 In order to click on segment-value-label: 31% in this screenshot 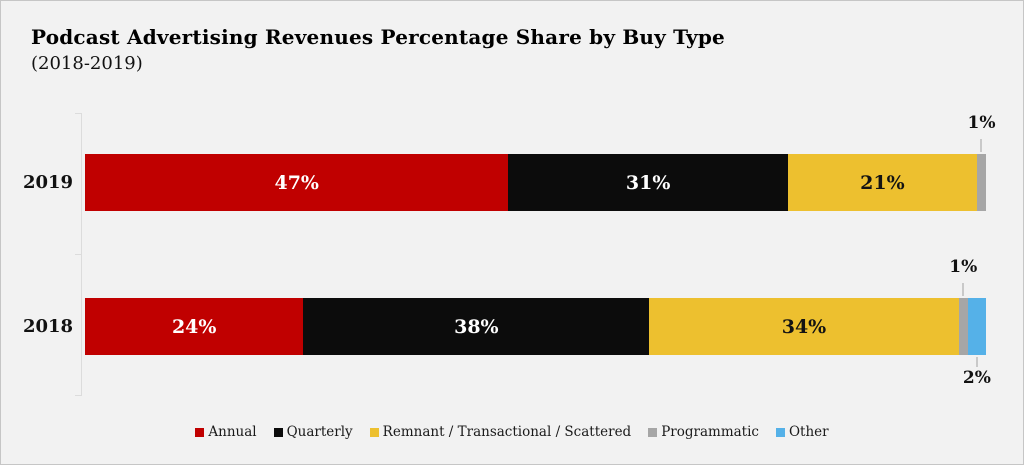, I will do `click(648, 182)`.